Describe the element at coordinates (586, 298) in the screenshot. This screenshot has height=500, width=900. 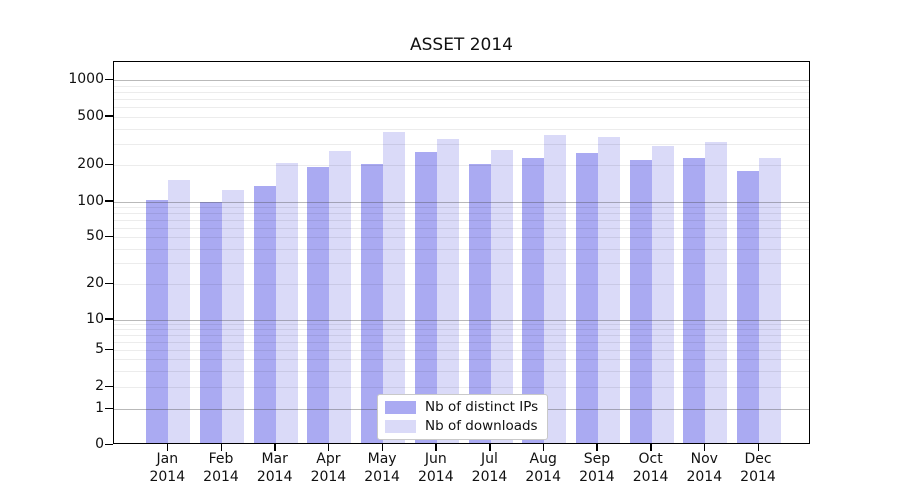
I see `bar-ips-sep` at that location.